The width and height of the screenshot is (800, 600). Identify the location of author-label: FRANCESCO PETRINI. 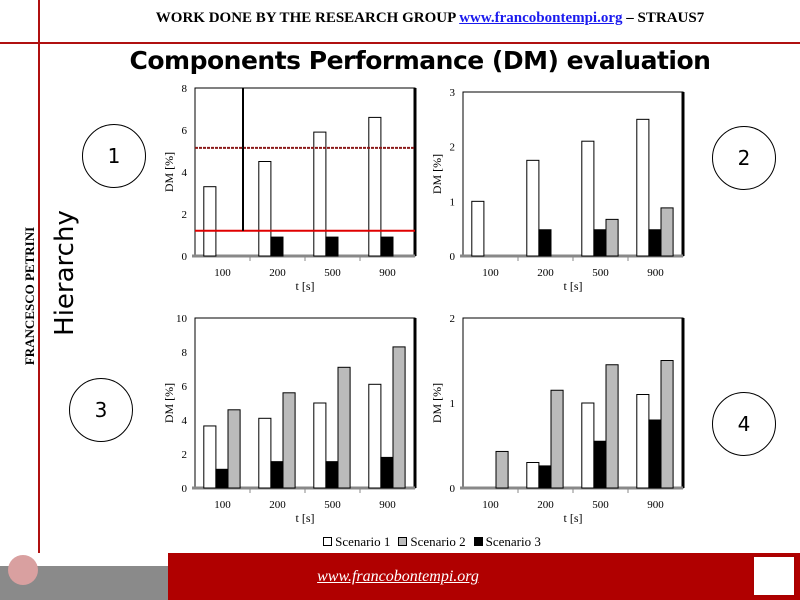
(29, 296).